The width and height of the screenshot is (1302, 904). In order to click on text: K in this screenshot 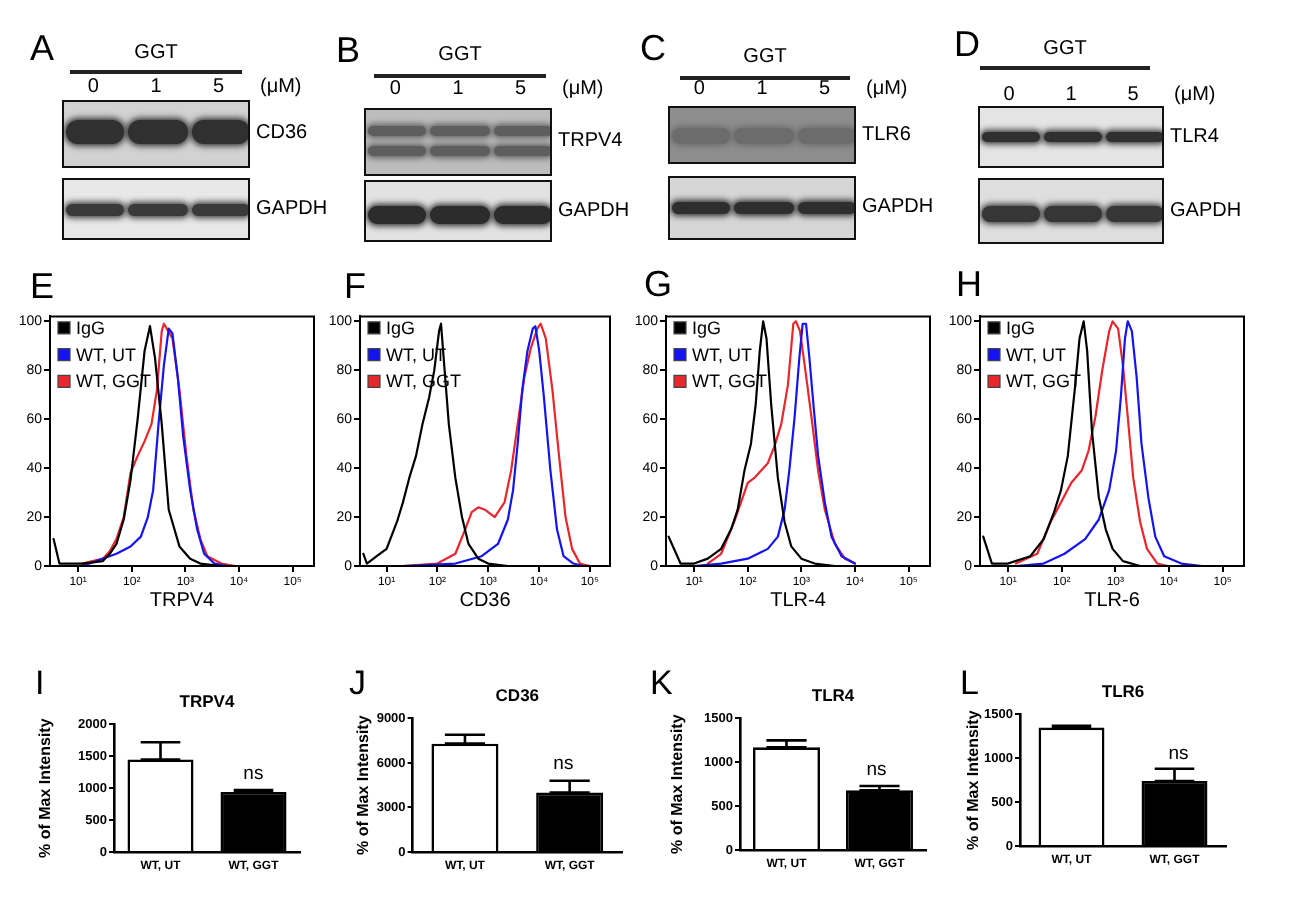, I will do `click(661, 682)`.